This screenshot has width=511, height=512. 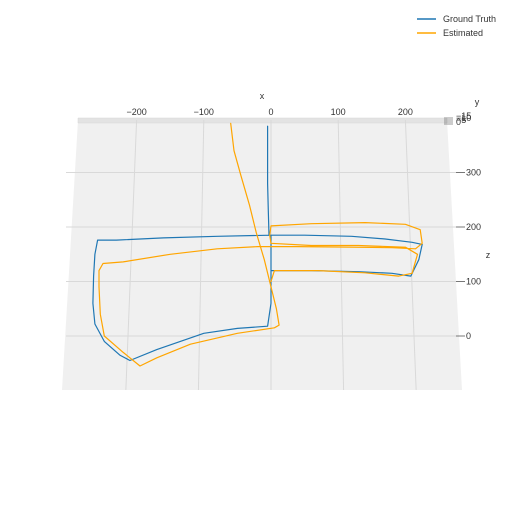 What do you see at coordinates (463, 33) in the screenshot?
I see `legend-label-estimated: Estimated` at bounding box center [463, 33].